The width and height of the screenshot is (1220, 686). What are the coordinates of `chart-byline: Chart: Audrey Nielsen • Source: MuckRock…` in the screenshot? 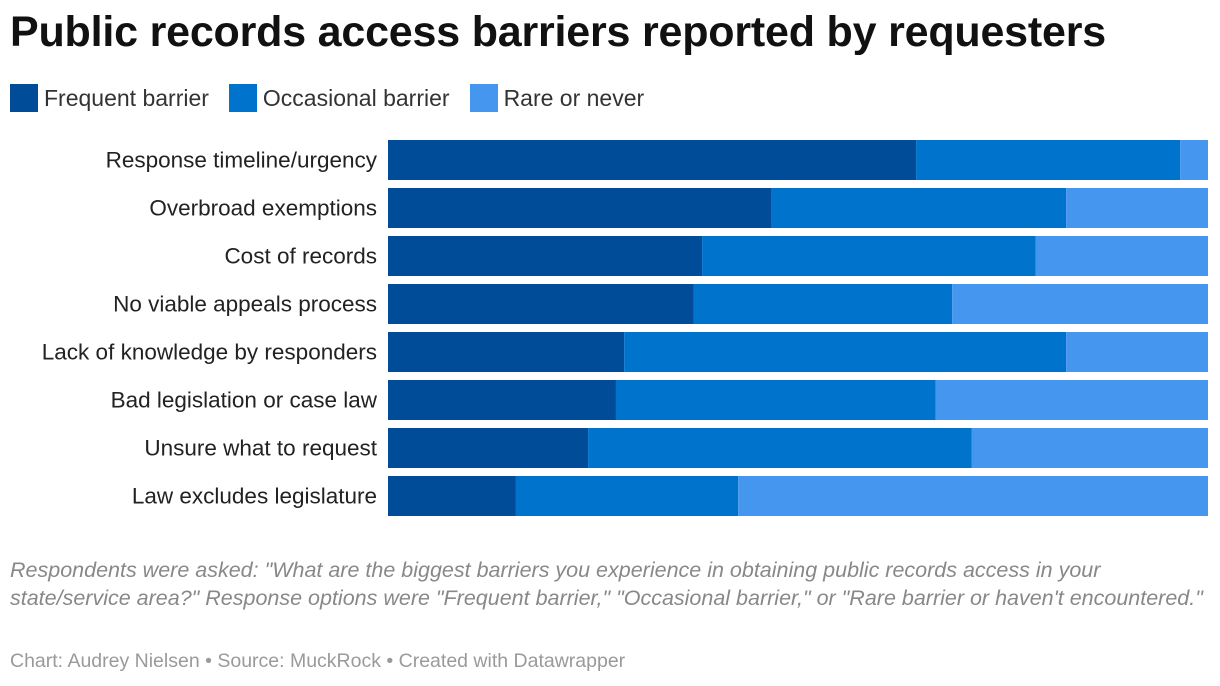 It's located at (318, 661).